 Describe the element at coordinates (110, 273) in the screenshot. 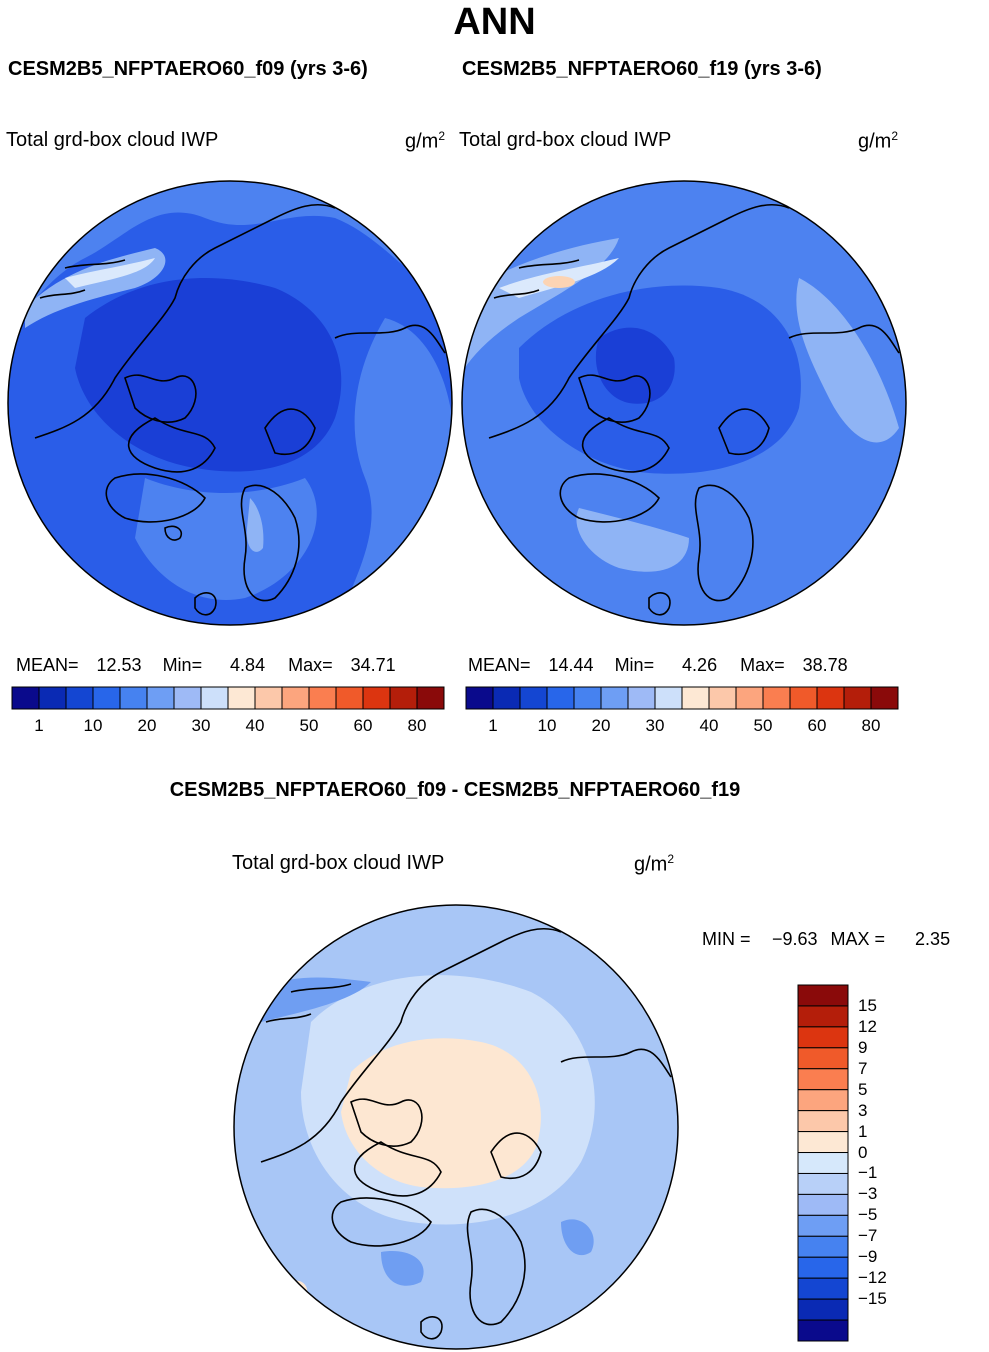

I see `map-field-white-streak` at that location.